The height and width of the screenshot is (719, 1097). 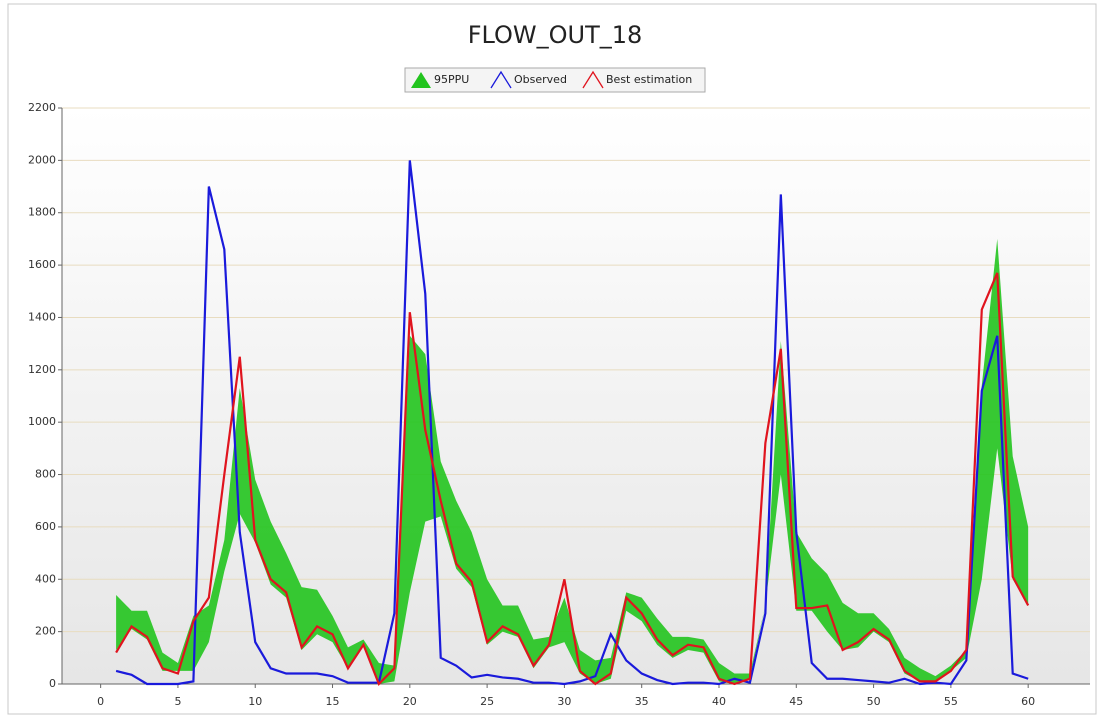 I want to click on y-tick-label: 800, so click(x=45, y=474).